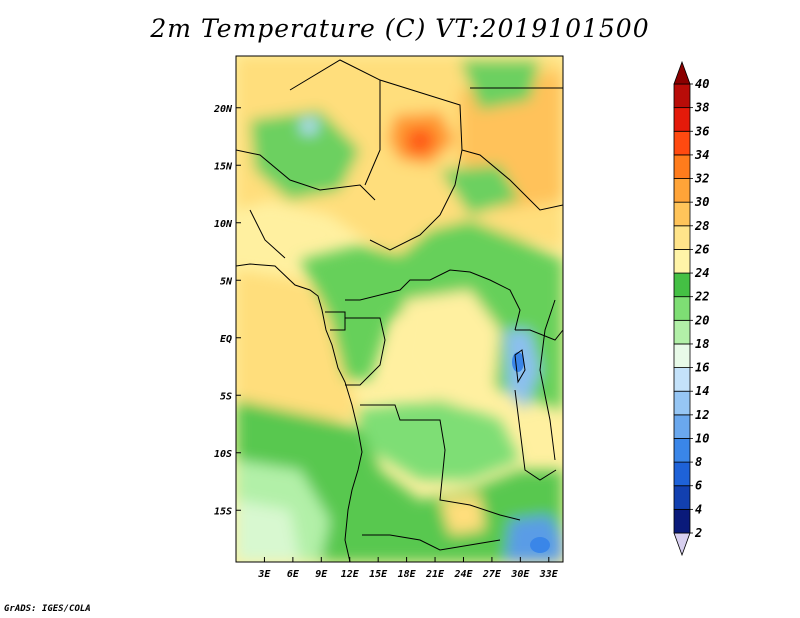 The image size is (800, 618). I want to click on colorbar-label: 30, so click(701, 202).